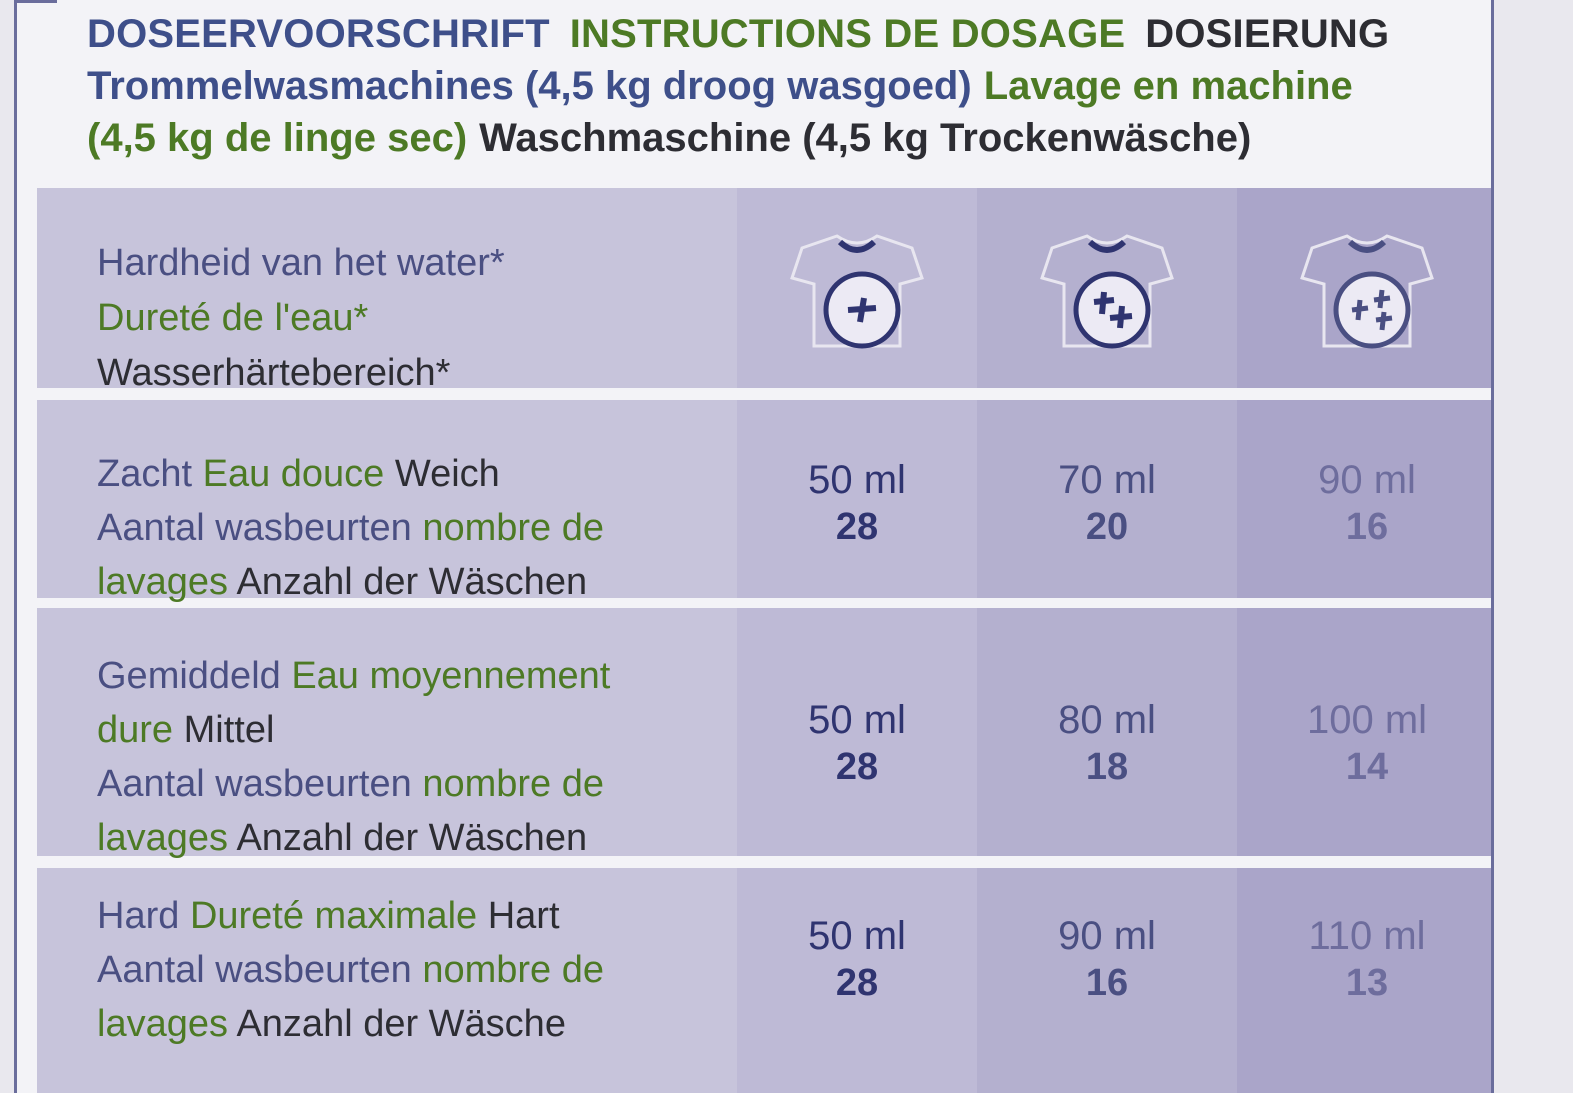 This screenshot has height=1093, width=1573. I want to click on title-de: DOSIERUNG, so click(1267, 34).